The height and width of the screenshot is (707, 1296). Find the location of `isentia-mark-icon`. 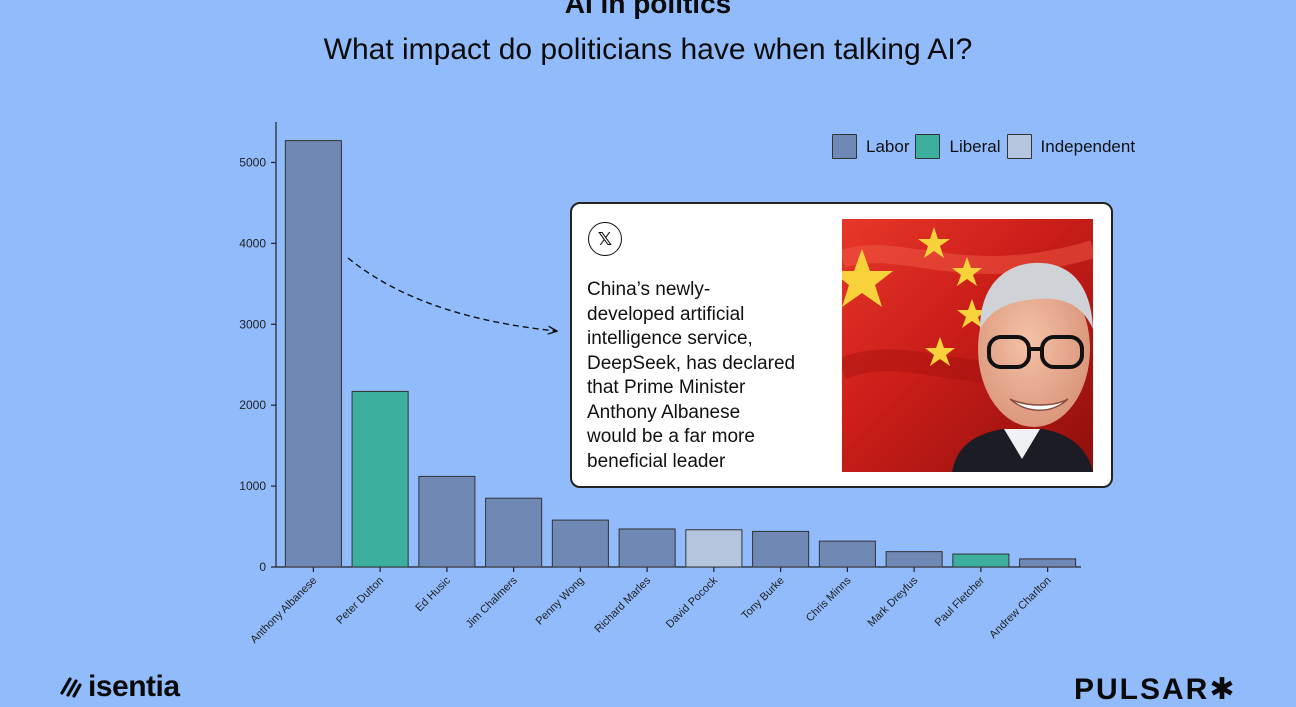

isentia-mark-icon is located at coordinates (71, 687).